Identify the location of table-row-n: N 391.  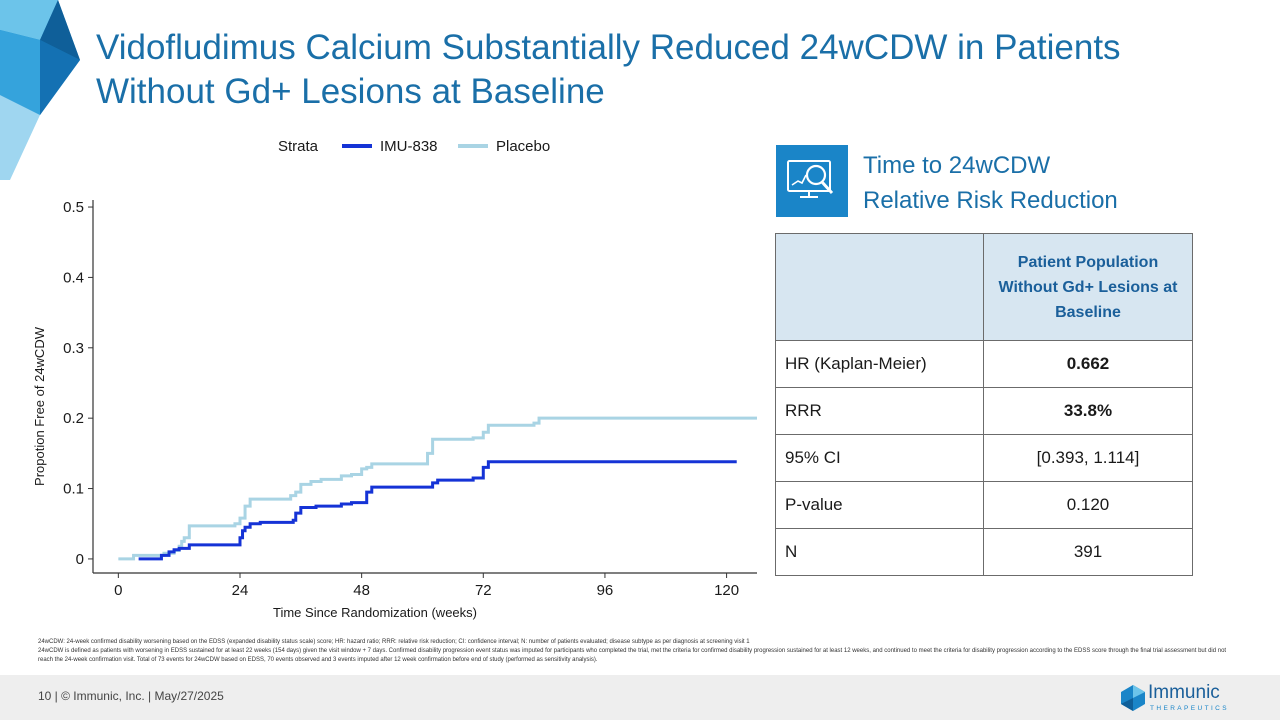
(984, 552).